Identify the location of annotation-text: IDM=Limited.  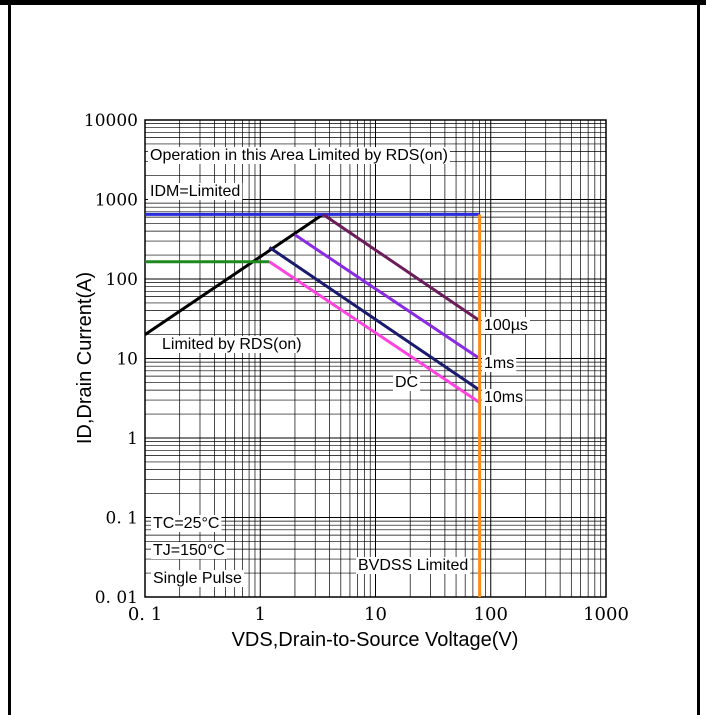
(195, 191).